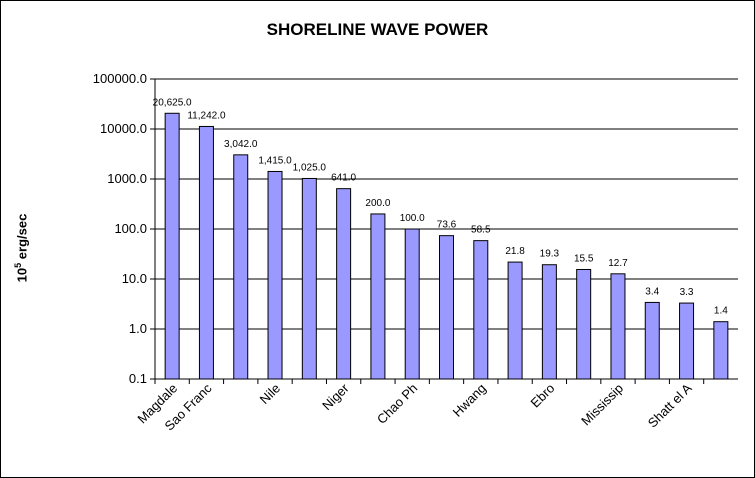 This screenshot has height=478, width=755. Describe the element at coordinates (515, 251) in the screenshot. I see `data-label: 21.8` at that location.